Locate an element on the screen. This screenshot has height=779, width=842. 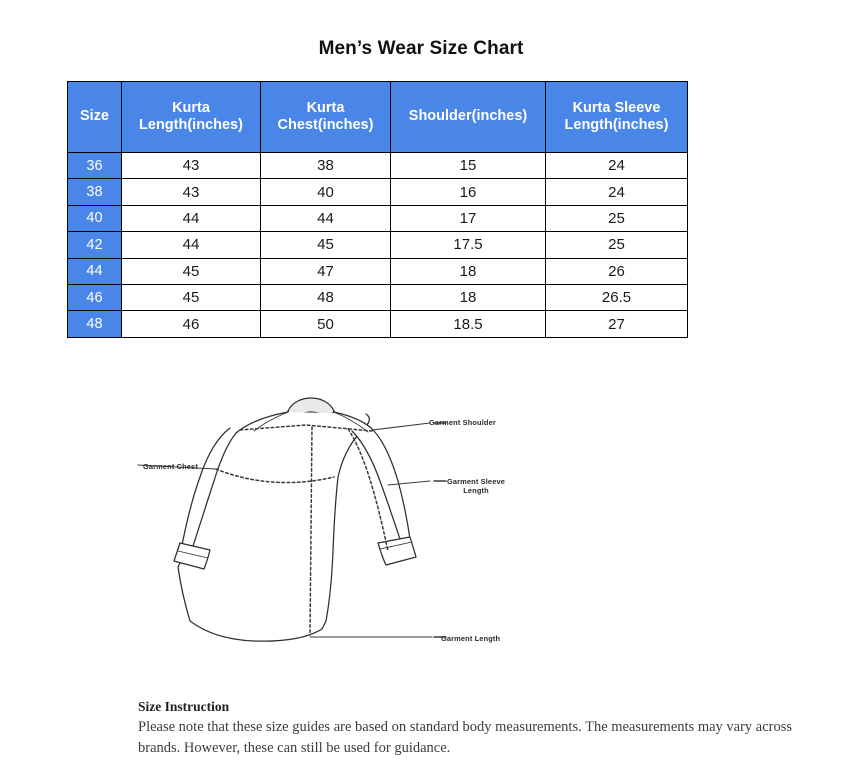
diagram-label-sleeve-line2: Length is located at coordinates (476, 491).